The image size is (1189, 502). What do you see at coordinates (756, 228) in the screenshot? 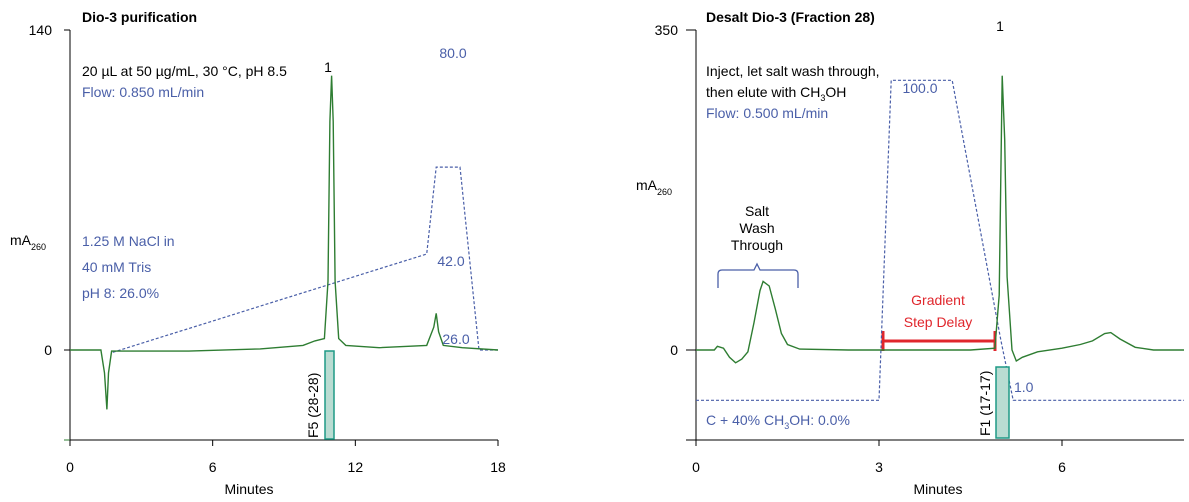
I see `panel2-salt-label-2: Wash` at bounding box center [756, 228].